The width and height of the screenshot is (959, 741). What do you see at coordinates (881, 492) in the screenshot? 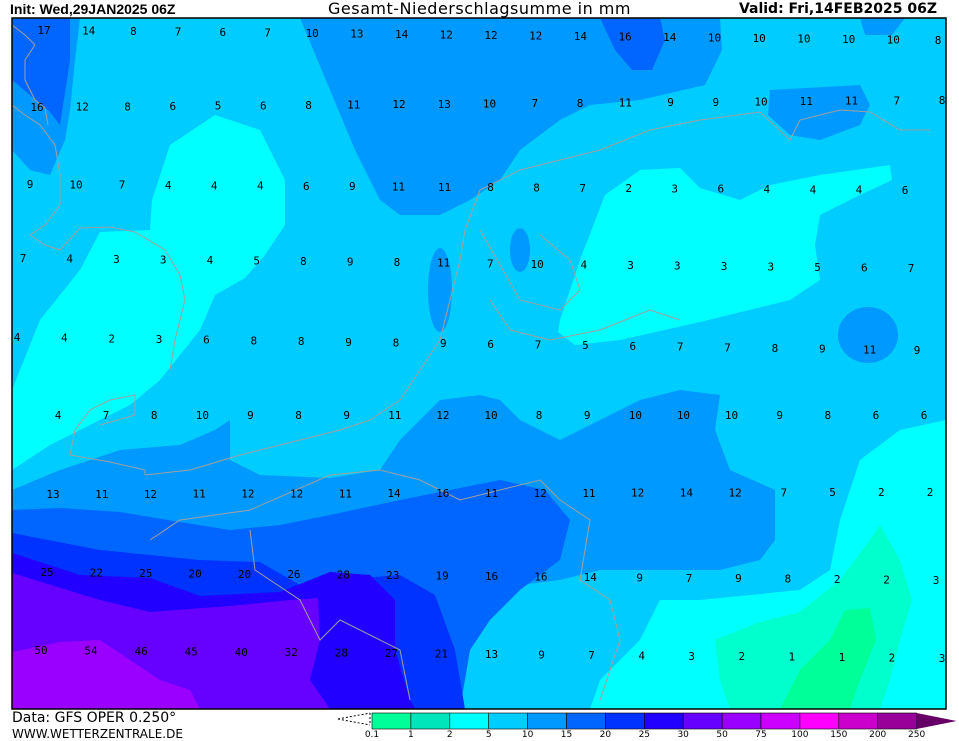
I see `grid-value: 2` at bounding box center [881, 492].